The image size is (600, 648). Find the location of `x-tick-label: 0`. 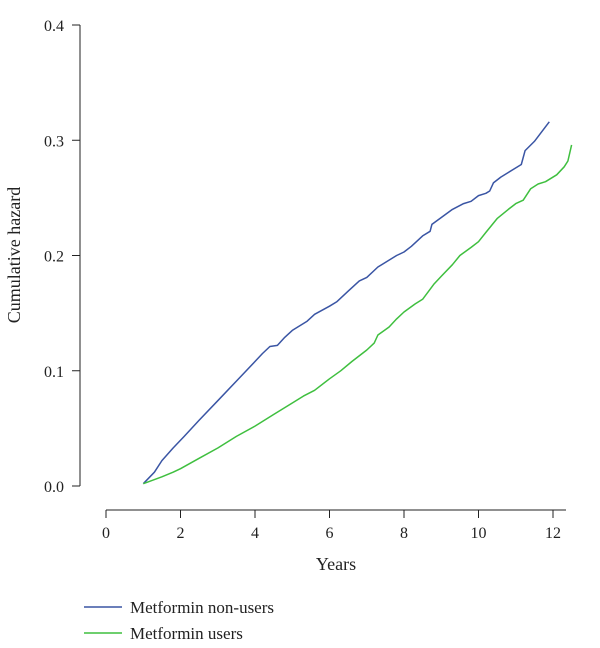

x-tick-label: 0 is located at coordinates (106, 533).